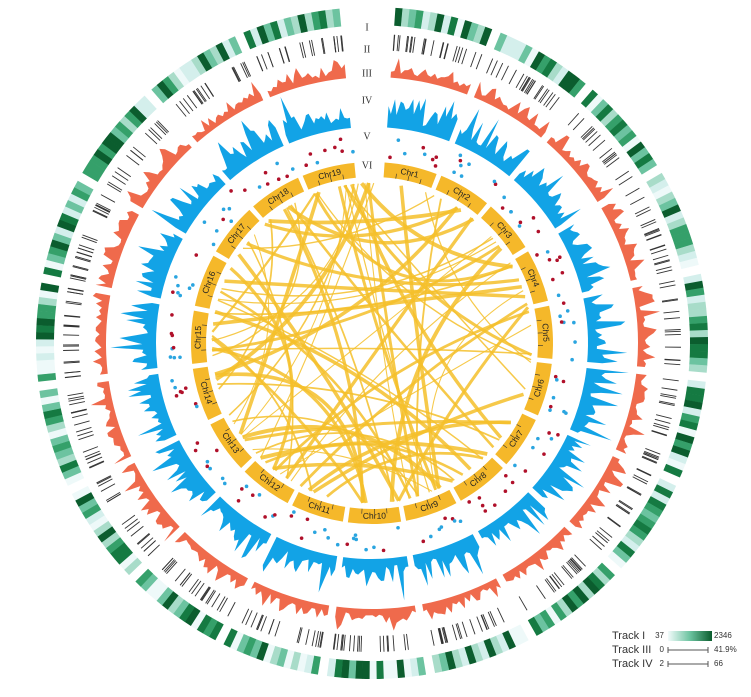 The height and width of the screenshot is (697, 751). Describe the element at coordinates (446, 374) in the screenshot. I see `link` at that location.